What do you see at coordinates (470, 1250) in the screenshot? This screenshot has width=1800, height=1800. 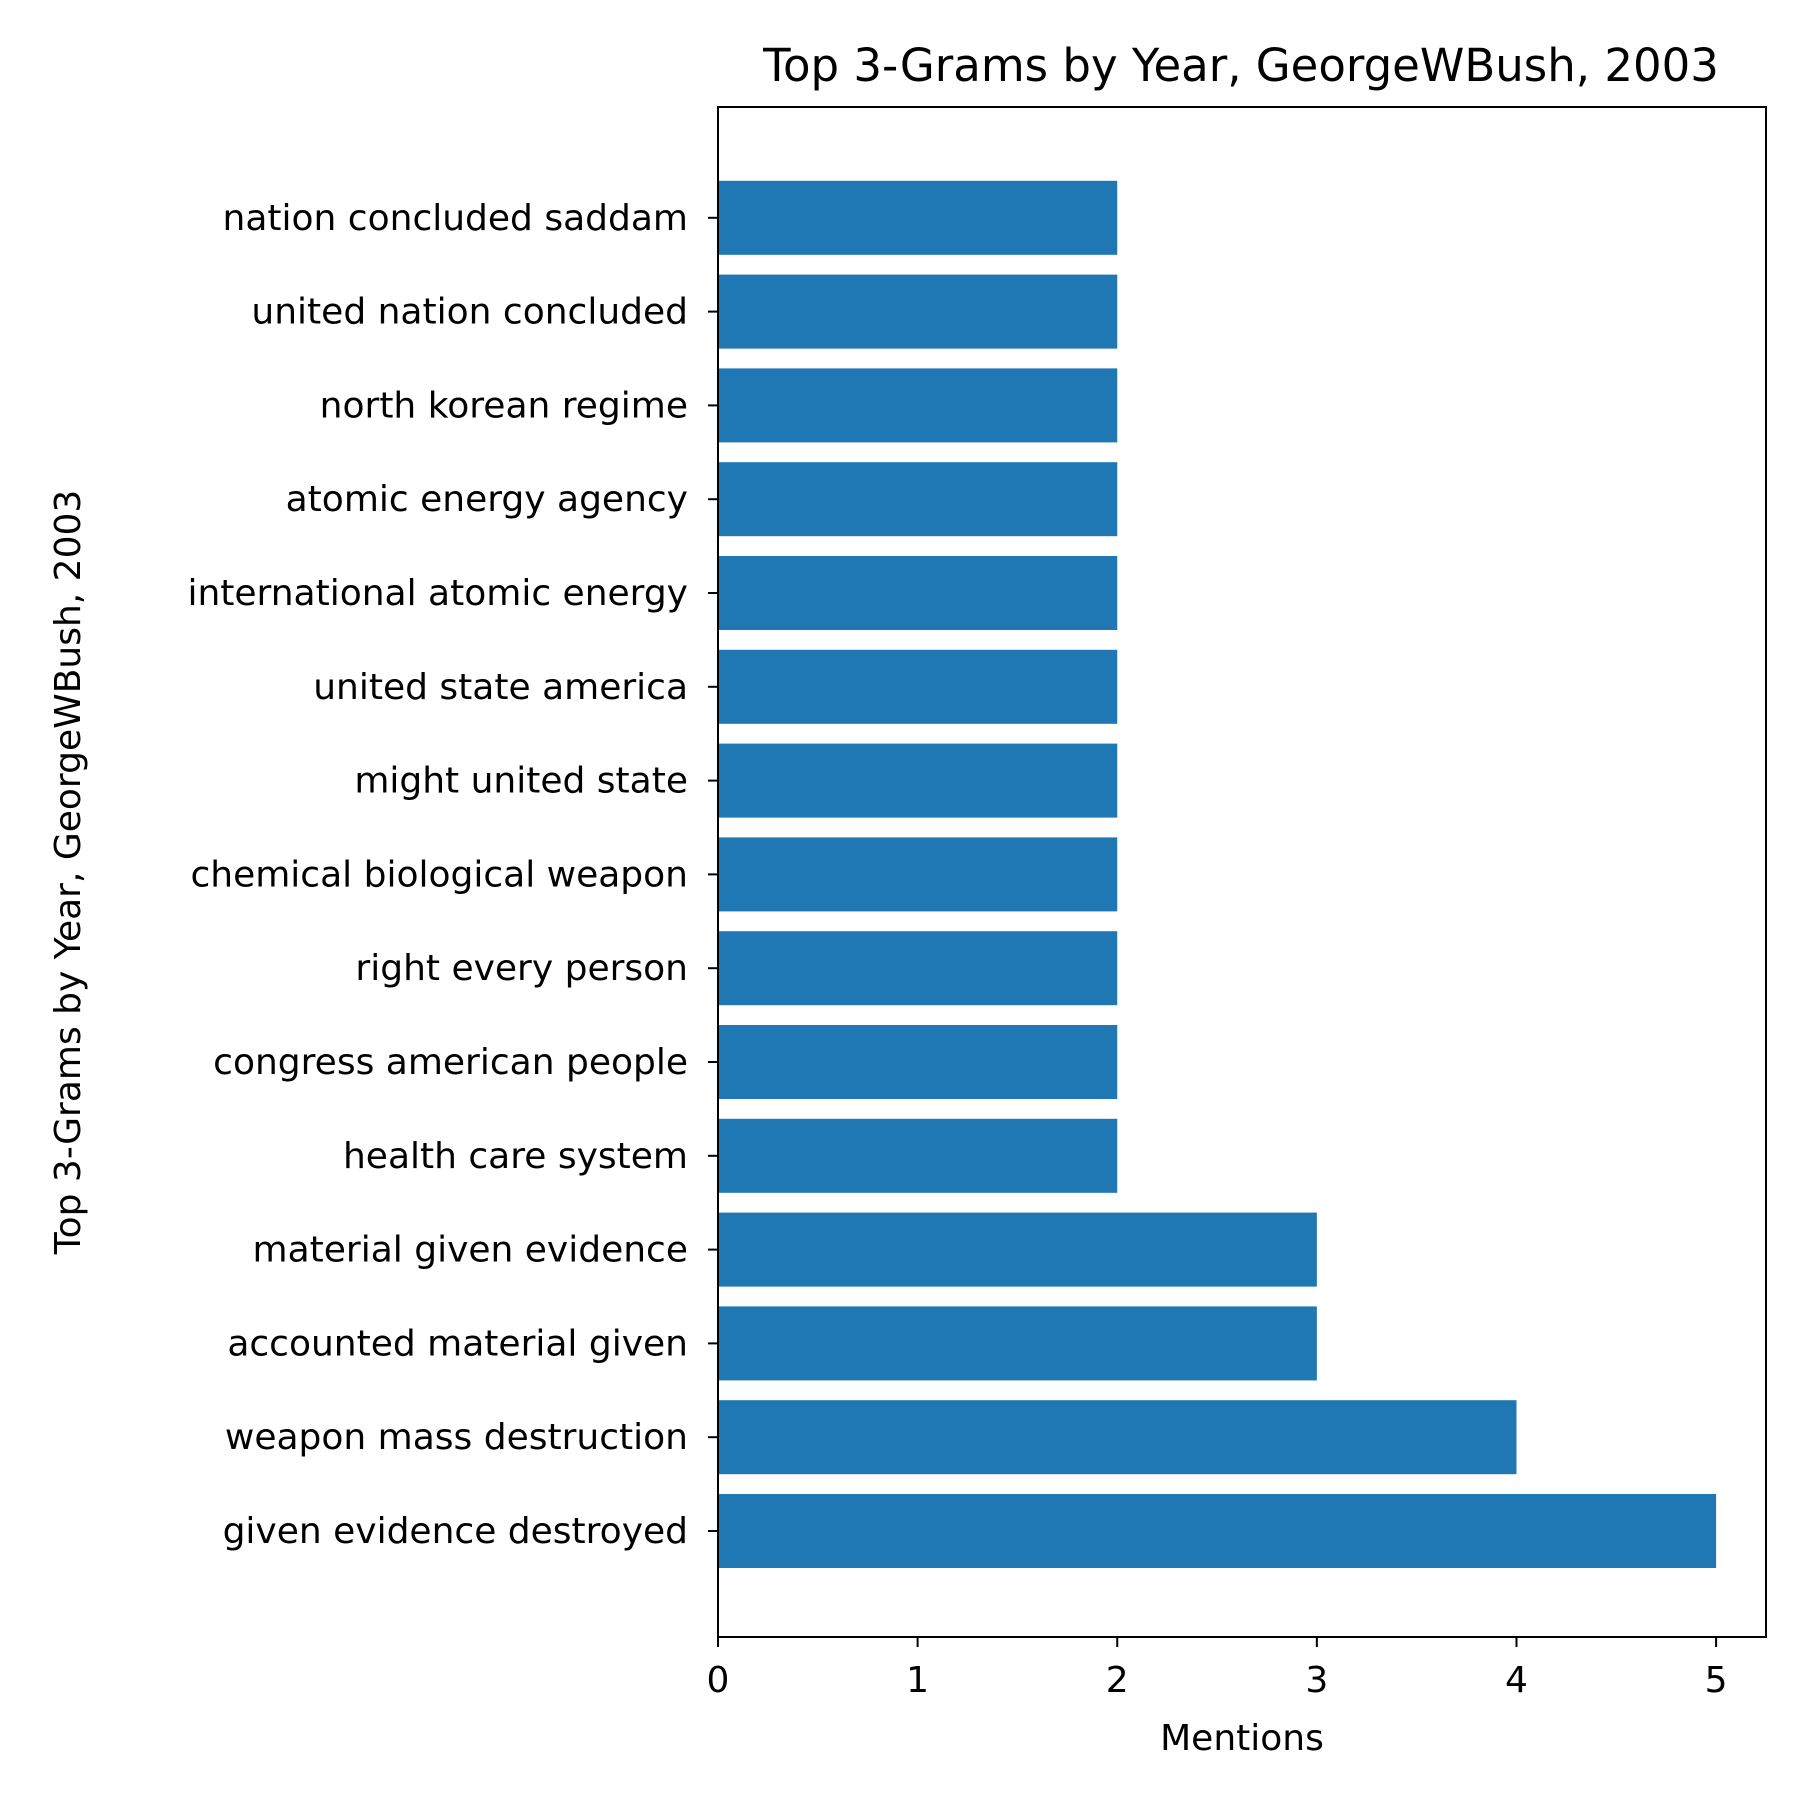 I see `y-tick-label: material given evidence` at bounding box center [470, 1250].